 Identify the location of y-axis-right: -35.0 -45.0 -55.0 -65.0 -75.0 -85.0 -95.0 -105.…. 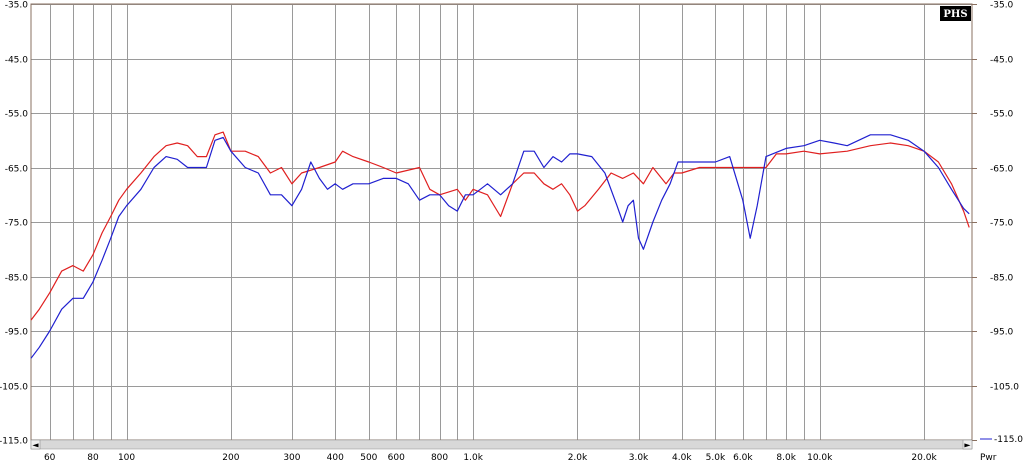
(995, 221).